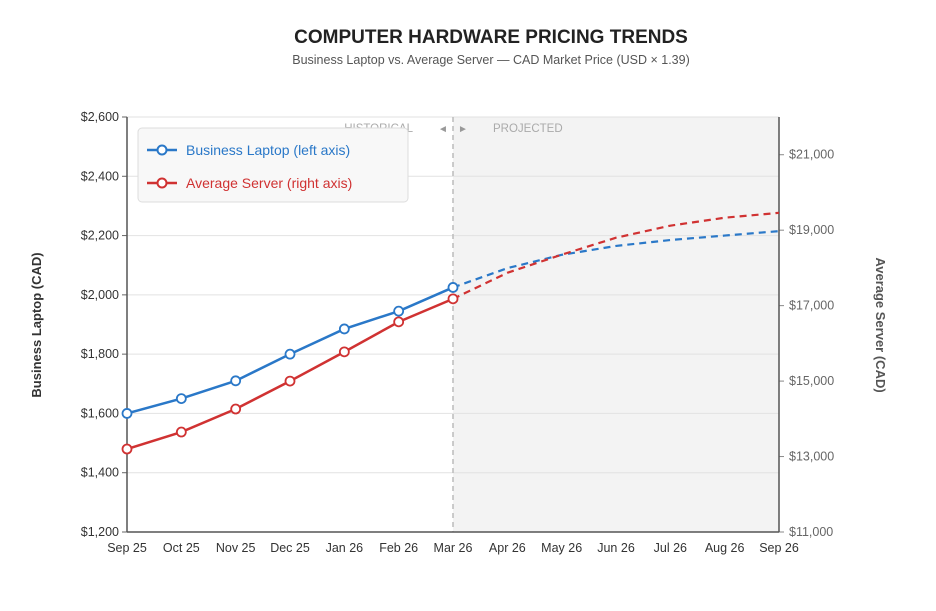 The image size is (936, 611). Describe the element at coordinates (811, 532) in the screenshot. I see `right-tick-label: $11,000` at that location.